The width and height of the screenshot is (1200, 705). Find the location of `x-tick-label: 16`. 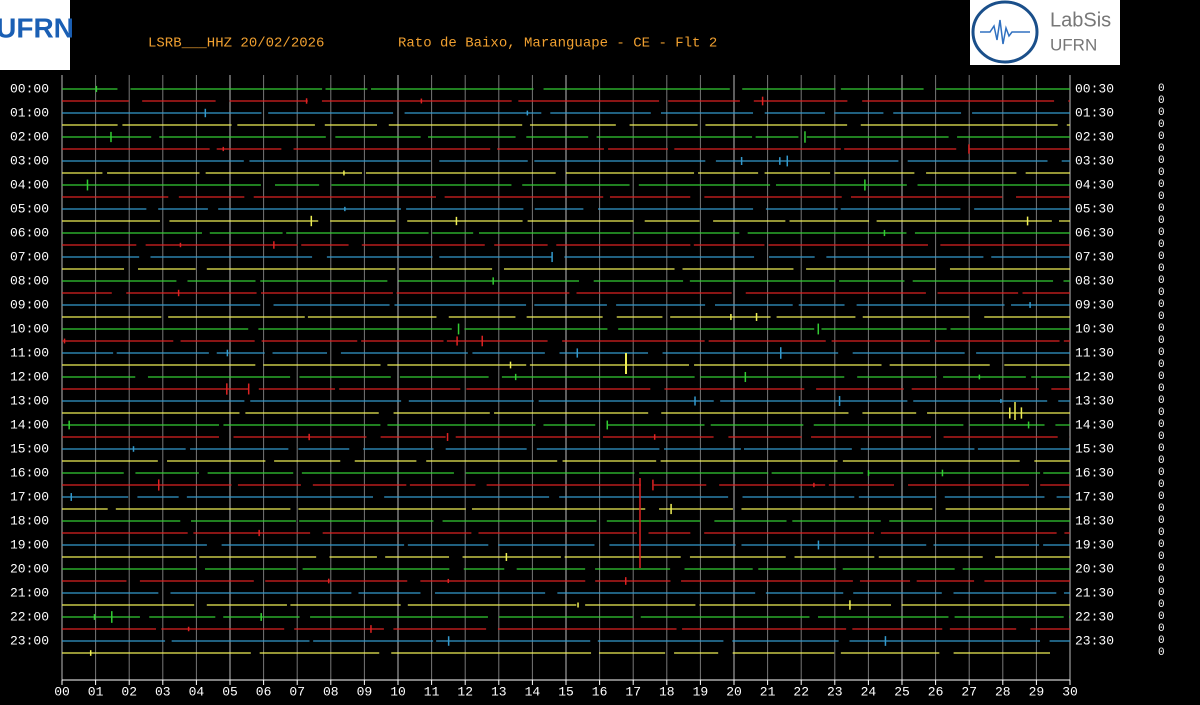

x-tick-label: 16 is located at coordinates (600, 691).